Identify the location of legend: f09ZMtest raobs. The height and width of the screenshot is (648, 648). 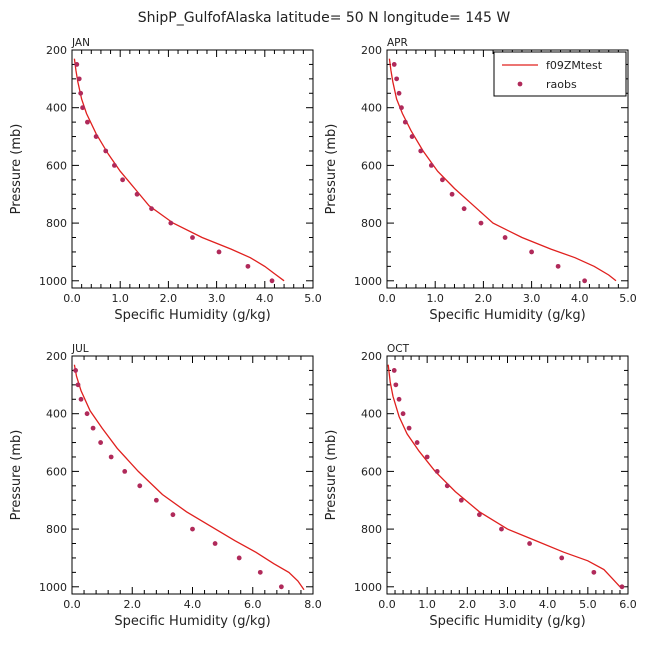
(560, 74).